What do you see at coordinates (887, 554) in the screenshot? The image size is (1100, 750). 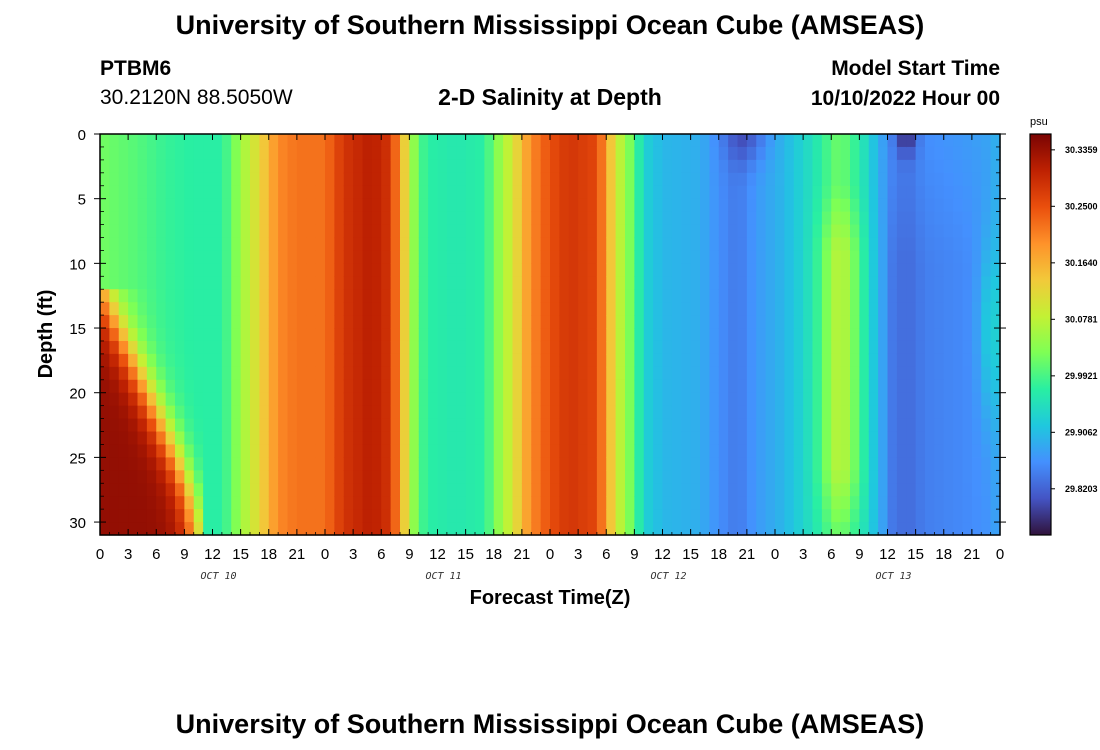 I see `x-tick-label: 12` at bounding box center [887, 554].